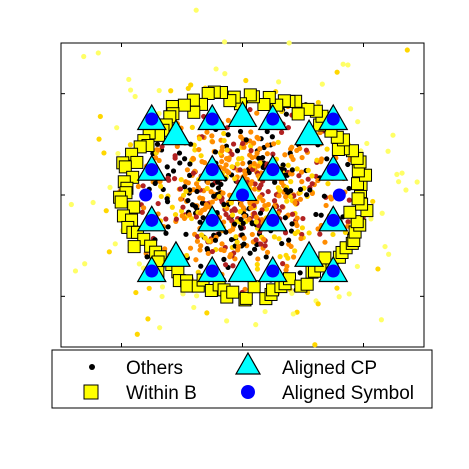 The image size is (469, 469). I want to click on legend-marker-aligned-symbol, so click(248, 392).